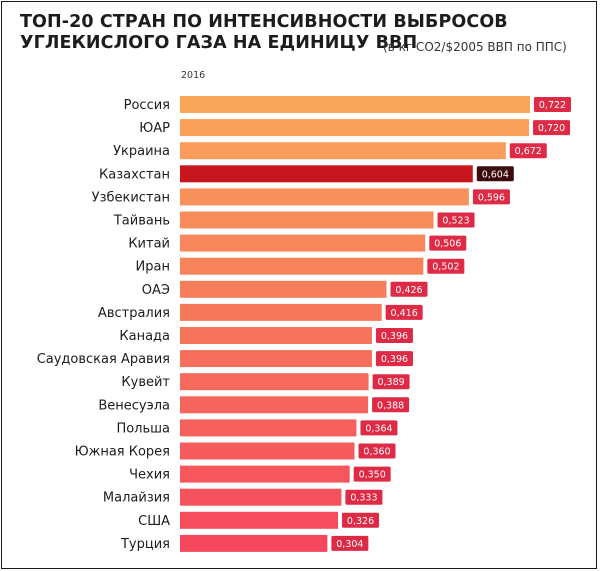  I want to click on category-label: Иран, so click(153, 267).